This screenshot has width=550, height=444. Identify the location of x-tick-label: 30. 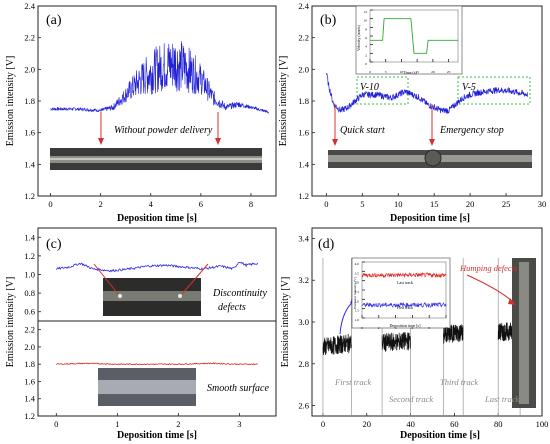
(542, 204).